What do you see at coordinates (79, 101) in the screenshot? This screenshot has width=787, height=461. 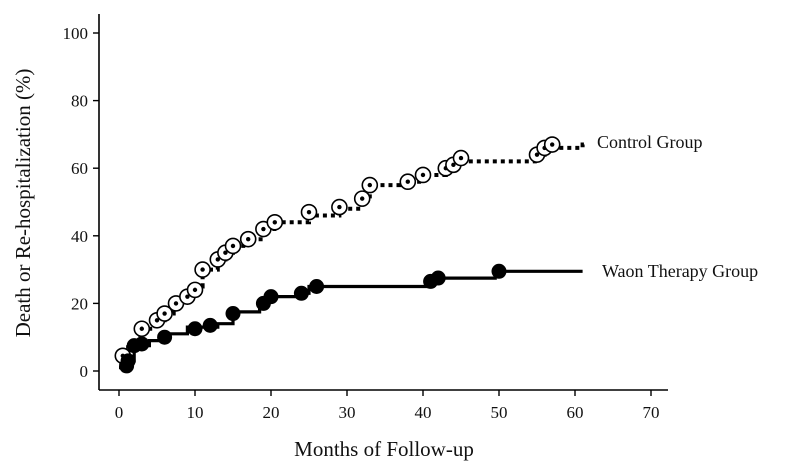 I see `y-tick-label: 80` at bounding box center [79, 101].